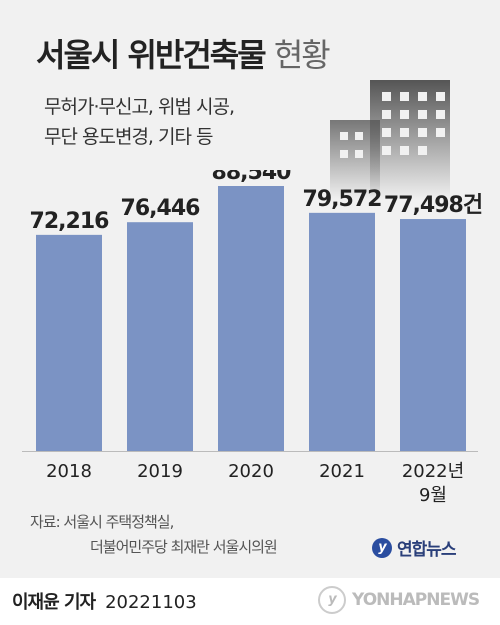  I want to click on title-suffix: 현황, so click(302, 55).